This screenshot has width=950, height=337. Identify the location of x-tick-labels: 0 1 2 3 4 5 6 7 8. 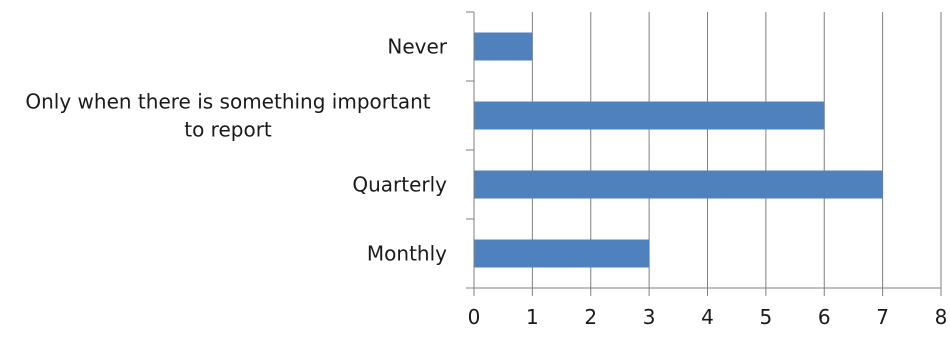
(708, 317).